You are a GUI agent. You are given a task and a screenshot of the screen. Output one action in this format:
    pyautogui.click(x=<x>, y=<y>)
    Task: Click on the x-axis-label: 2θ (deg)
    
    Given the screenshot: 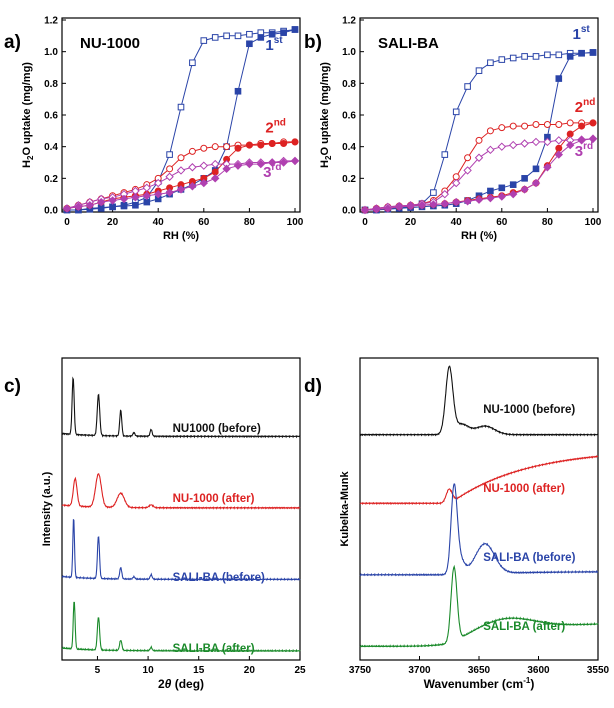 What is the action you would take?
    pyautogui.click(x=181, y=684)
    